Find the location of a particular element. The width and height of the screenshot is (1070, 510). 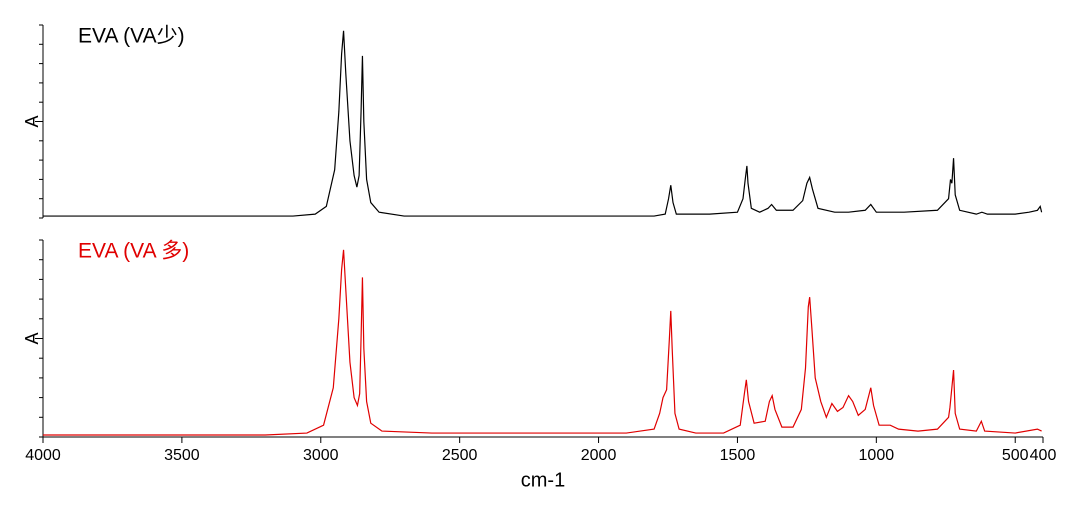

x-tick-label: 3000 is located at coordinates (321, 455).